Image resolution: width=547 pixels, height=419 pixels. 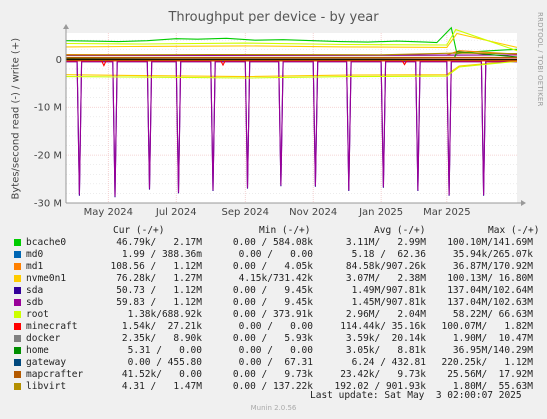 I want to click on legend-min: 0.00 / 584.08k, so click(x=272, y=242).